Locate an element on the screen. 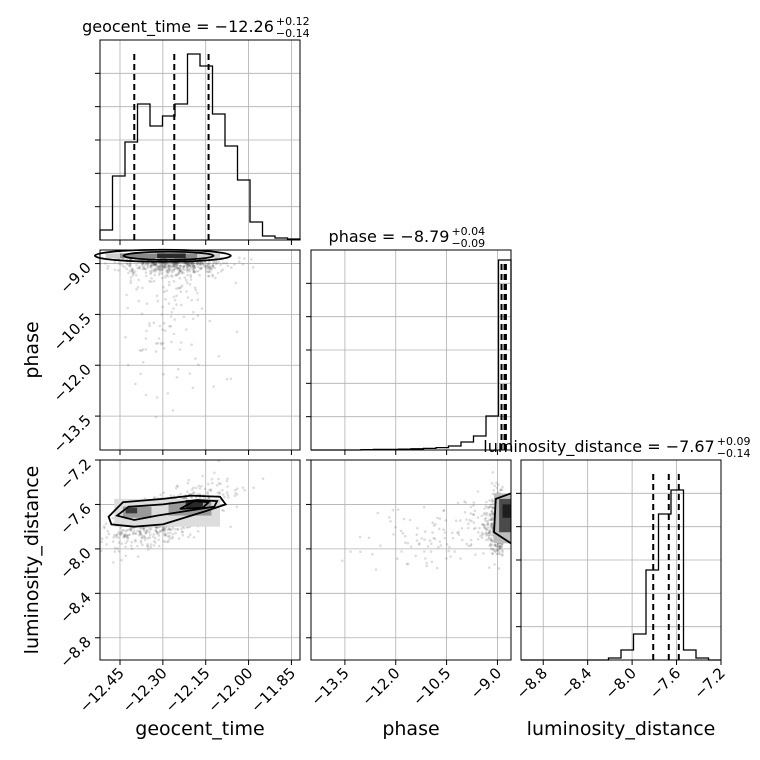 This screenshot has width=760, height=760. density-cell is located at coordinates (171, 256).